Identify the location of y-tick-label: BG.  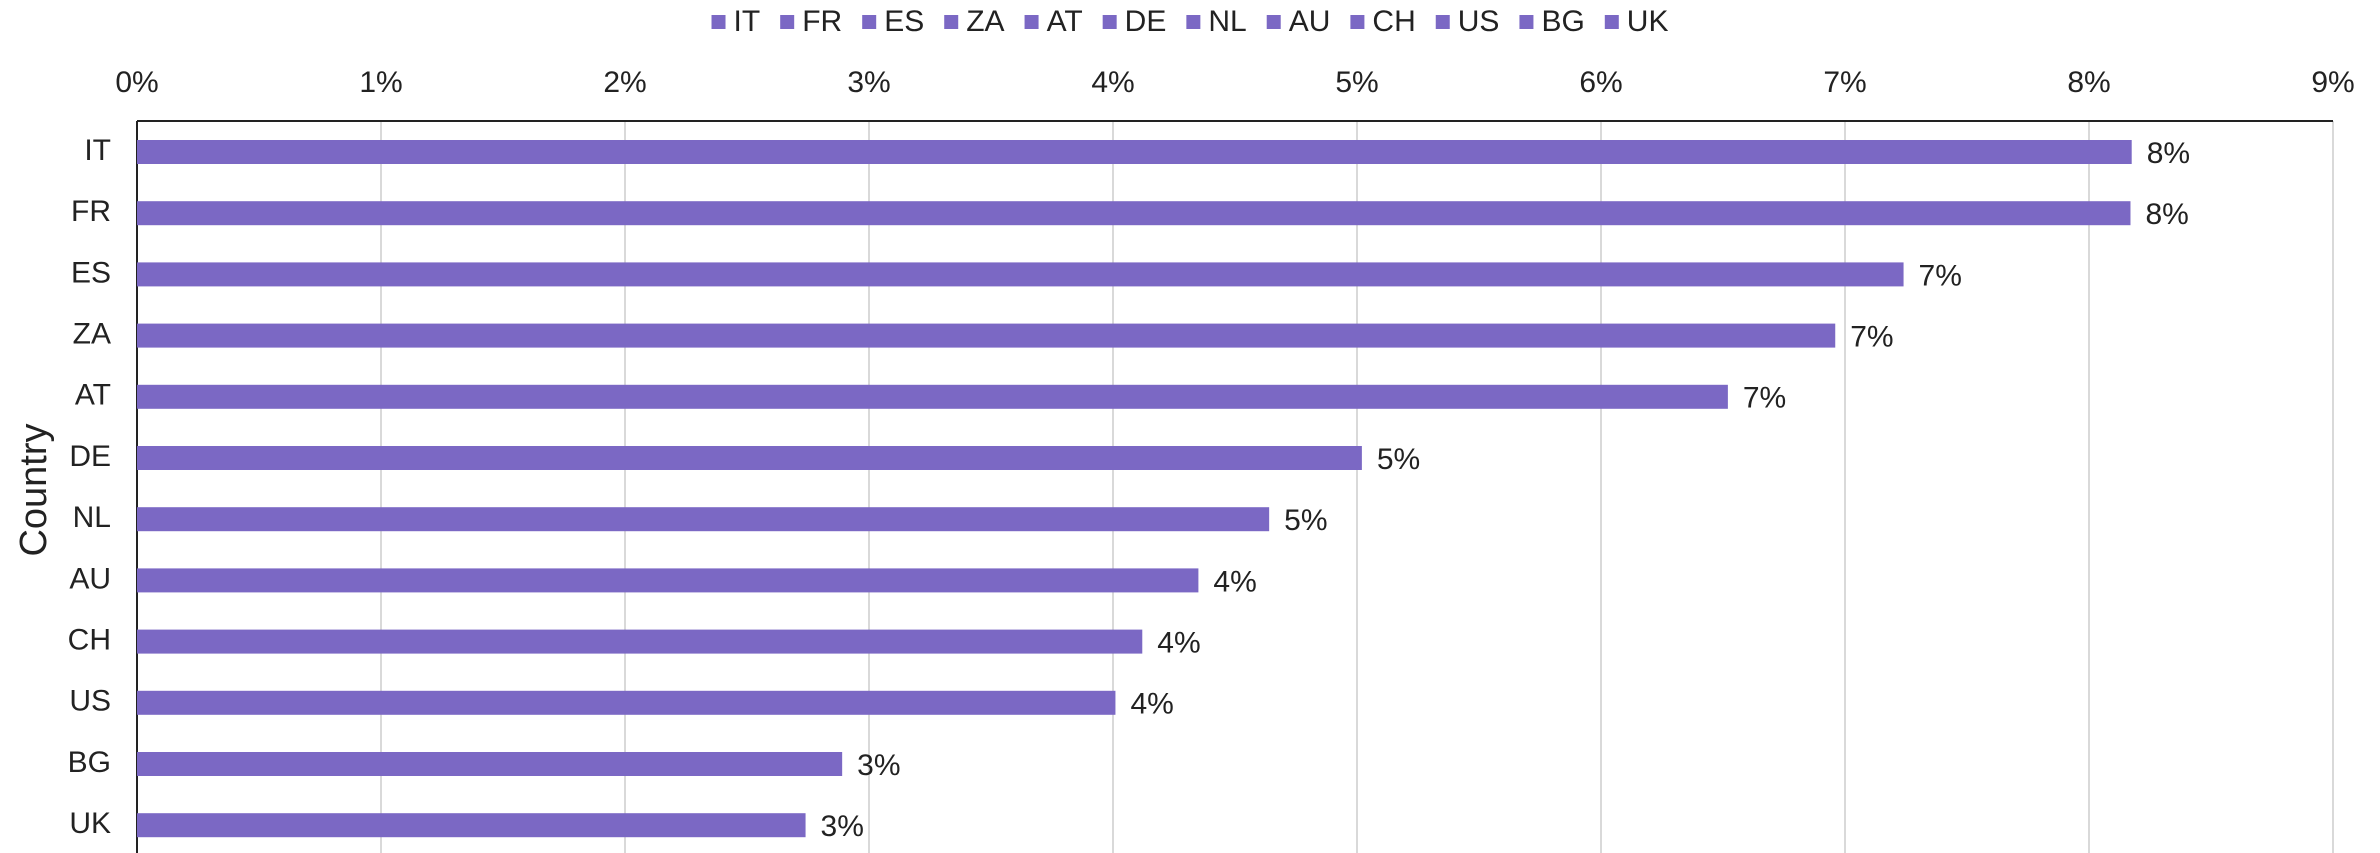
(89, 762).